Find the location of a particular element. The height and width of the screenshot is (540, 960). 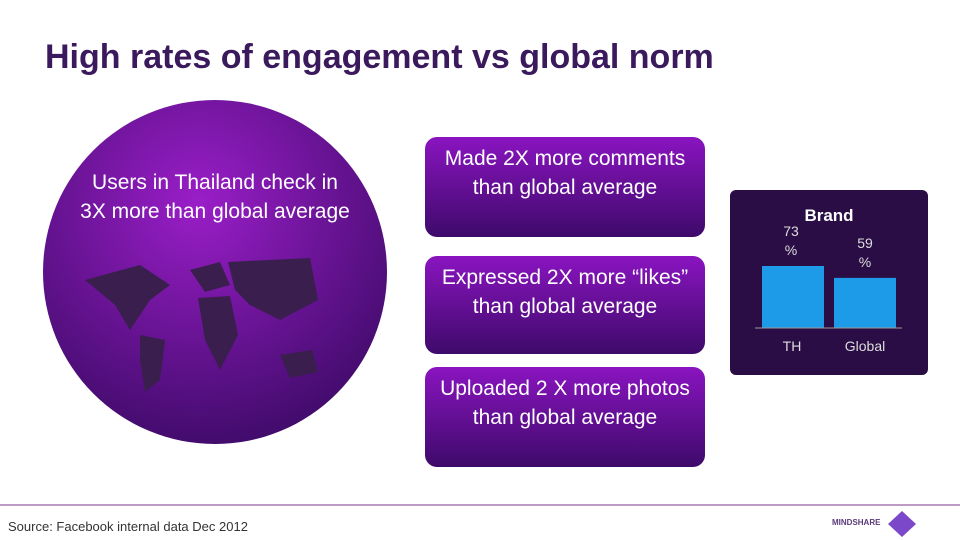

x-tick-label: Global is located at coordinates (865, 346).